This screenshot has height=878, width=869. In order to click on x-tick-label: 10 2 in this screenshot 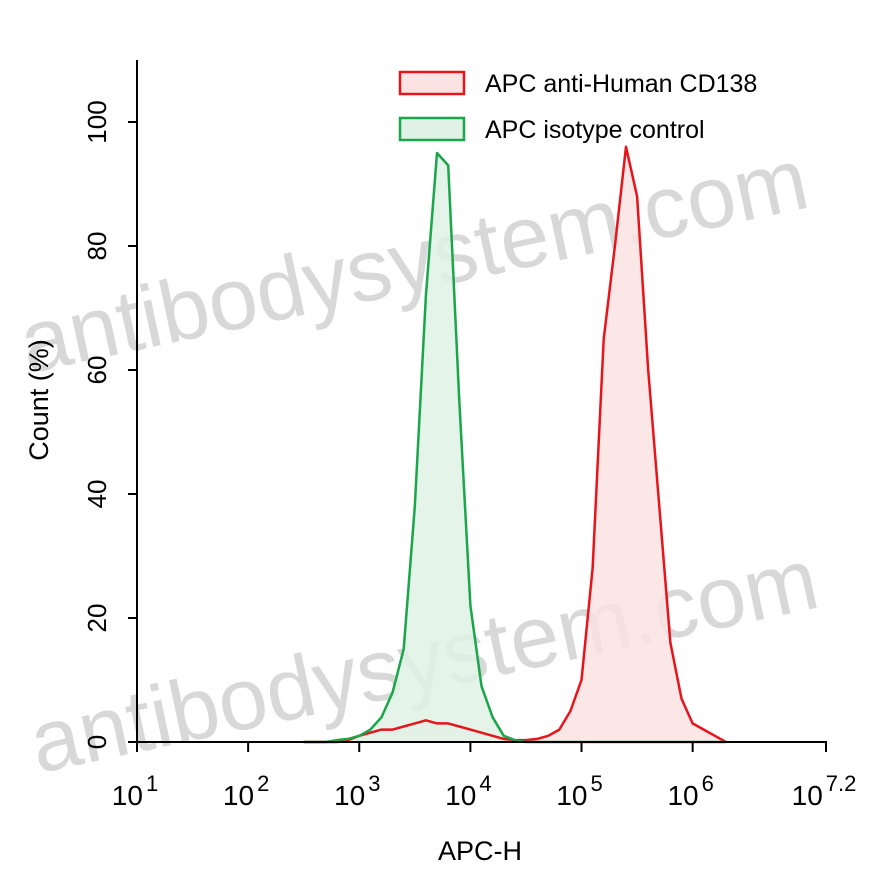, I will do `click(246, 791)`.